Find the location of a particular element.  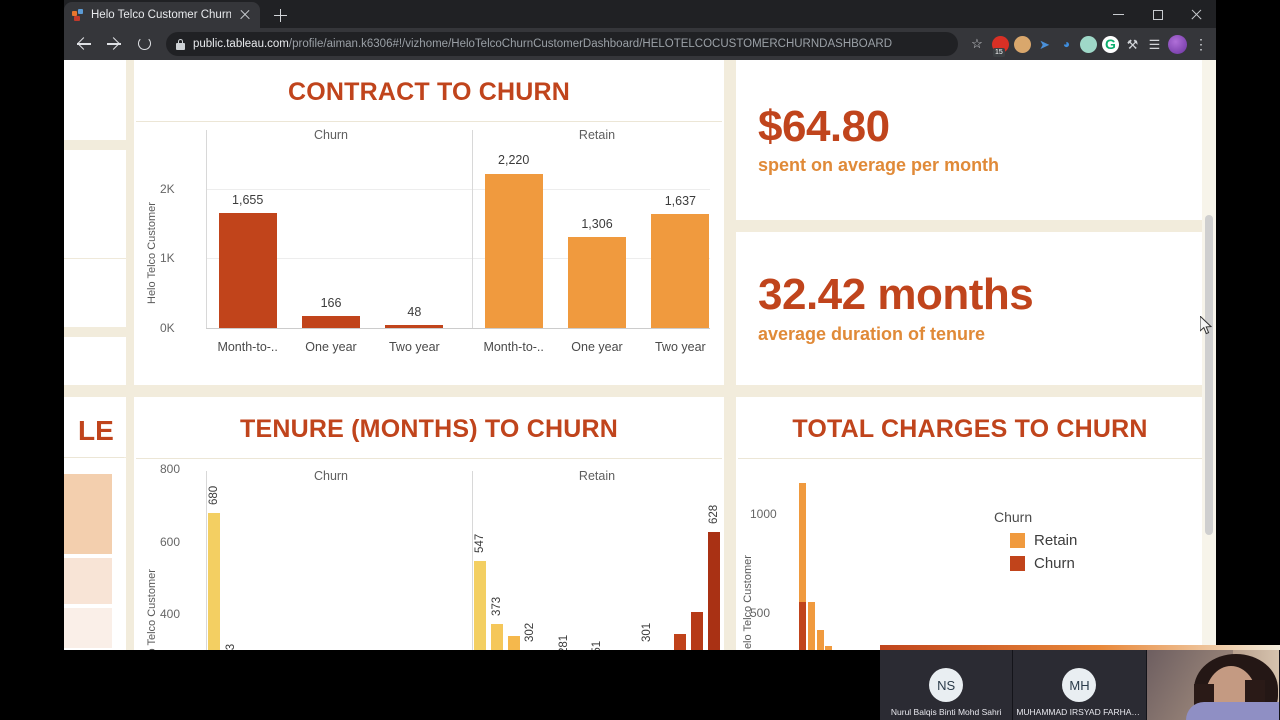

chrome-menu-icon: ⋮ is located at coordinates (1201, 44).